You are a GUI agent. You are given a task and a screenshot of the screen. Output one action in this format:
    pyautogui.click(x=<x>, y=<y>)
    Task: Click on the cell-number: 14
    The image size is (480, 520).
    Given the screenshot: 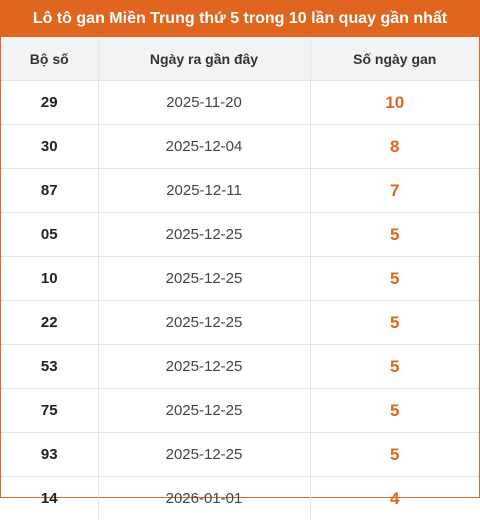 What is the action you would take?
    pyautogui.click(x=49, y=498)
    